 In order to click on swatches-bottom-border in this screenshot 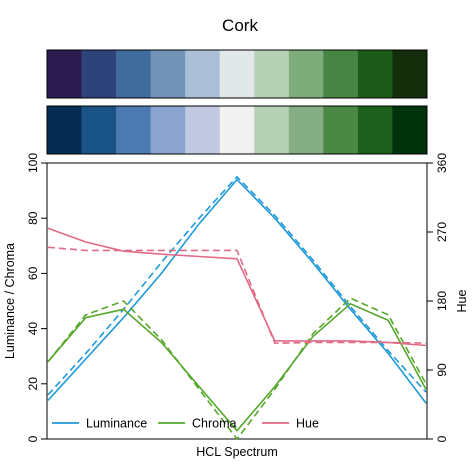, I will do `click(237, 130)`.